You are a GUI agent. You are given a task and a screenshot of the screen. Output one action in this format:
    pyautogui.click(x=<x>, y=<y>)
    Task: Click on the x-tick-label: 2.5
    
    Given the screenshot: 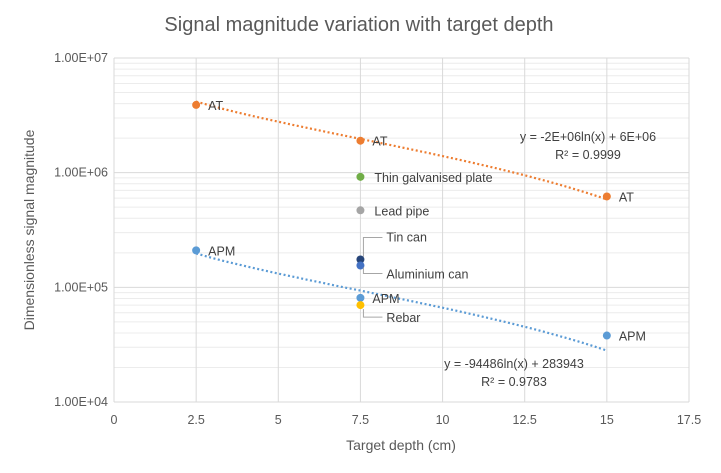 What is the action you would take?
    pyautogui.click(x=195, y=420)
    